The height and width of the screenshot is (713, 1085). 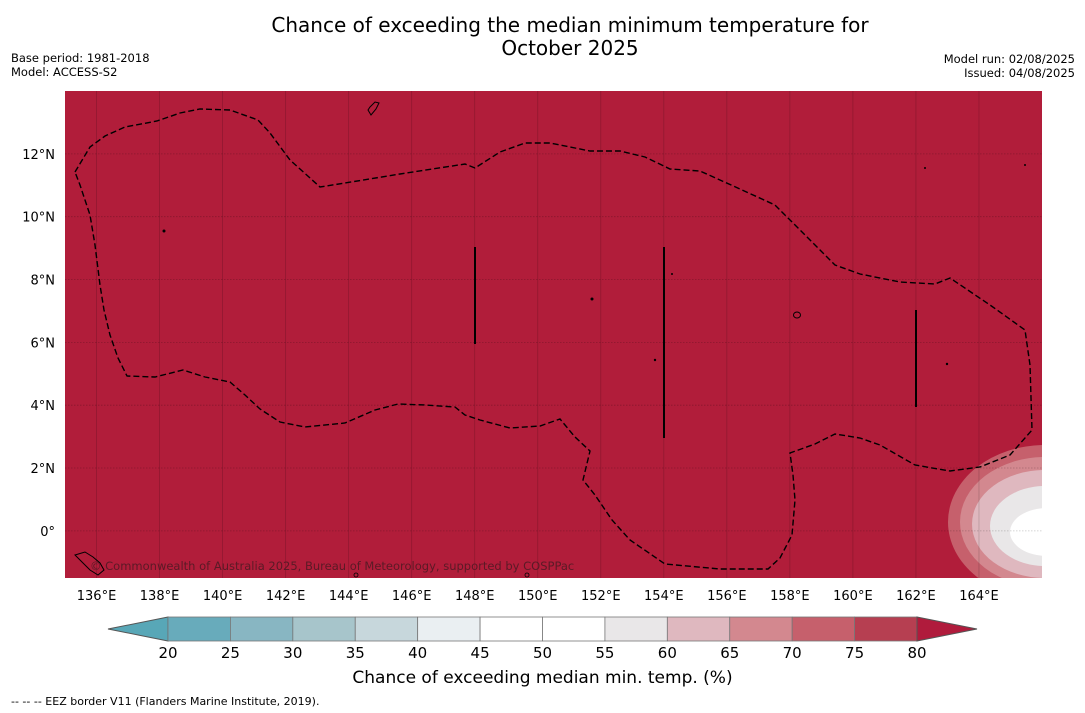 What do you see at coordinates (43, 469) in the screenshot?
I see `lat-tick-label: 2°N` at bounding box center [43, 469].